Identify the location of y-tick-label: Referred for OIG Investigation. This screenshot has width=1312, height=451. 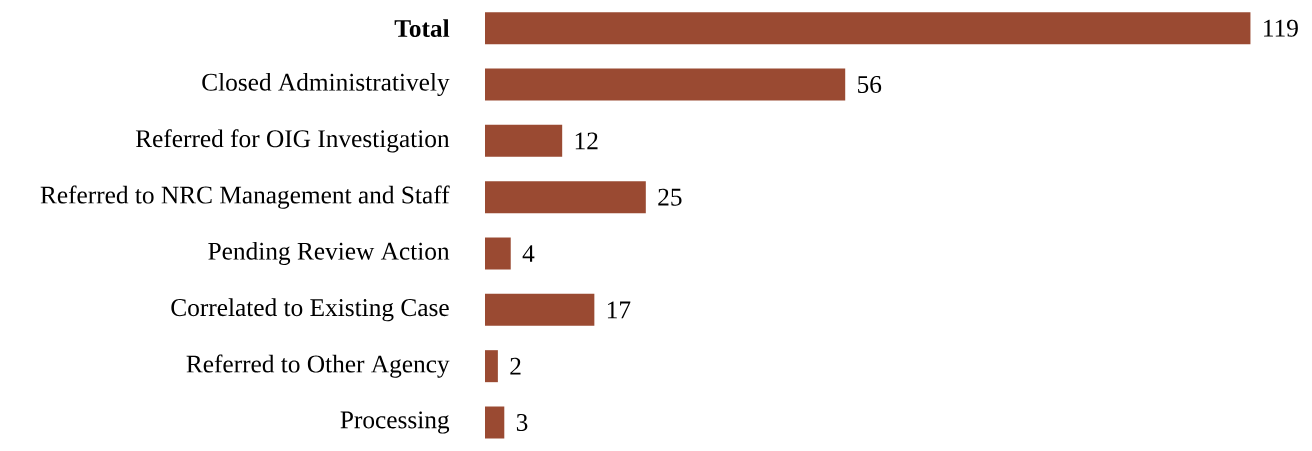
(292, 141).